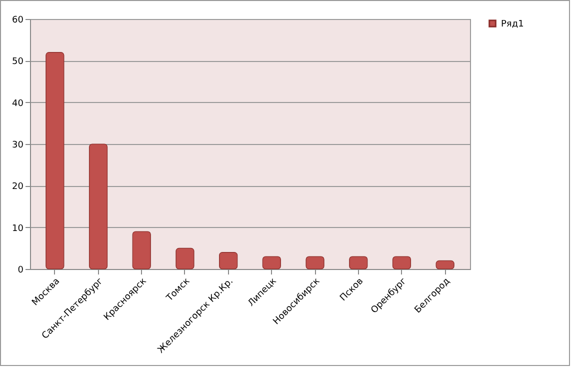 This screenshot has width=572, height=368. What do you see at coordinates (18, 62) in the screenshot?
I see `y-tick-label: 50` at bounding box center [18, 62].